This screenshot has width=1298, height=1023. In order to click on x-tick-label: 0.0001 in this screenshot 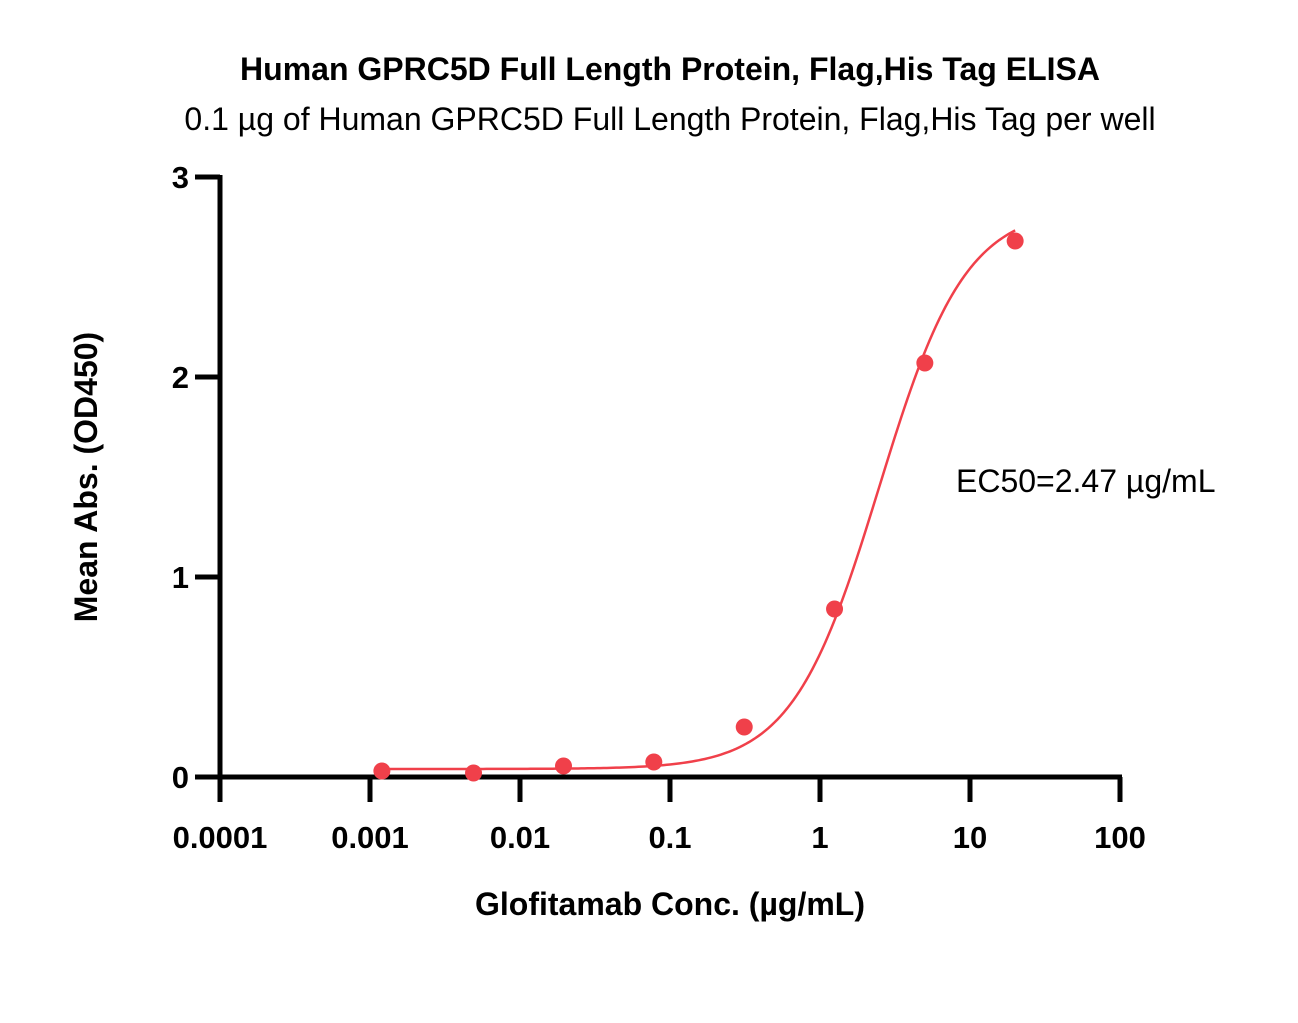, I will do `click(220, 837)`.